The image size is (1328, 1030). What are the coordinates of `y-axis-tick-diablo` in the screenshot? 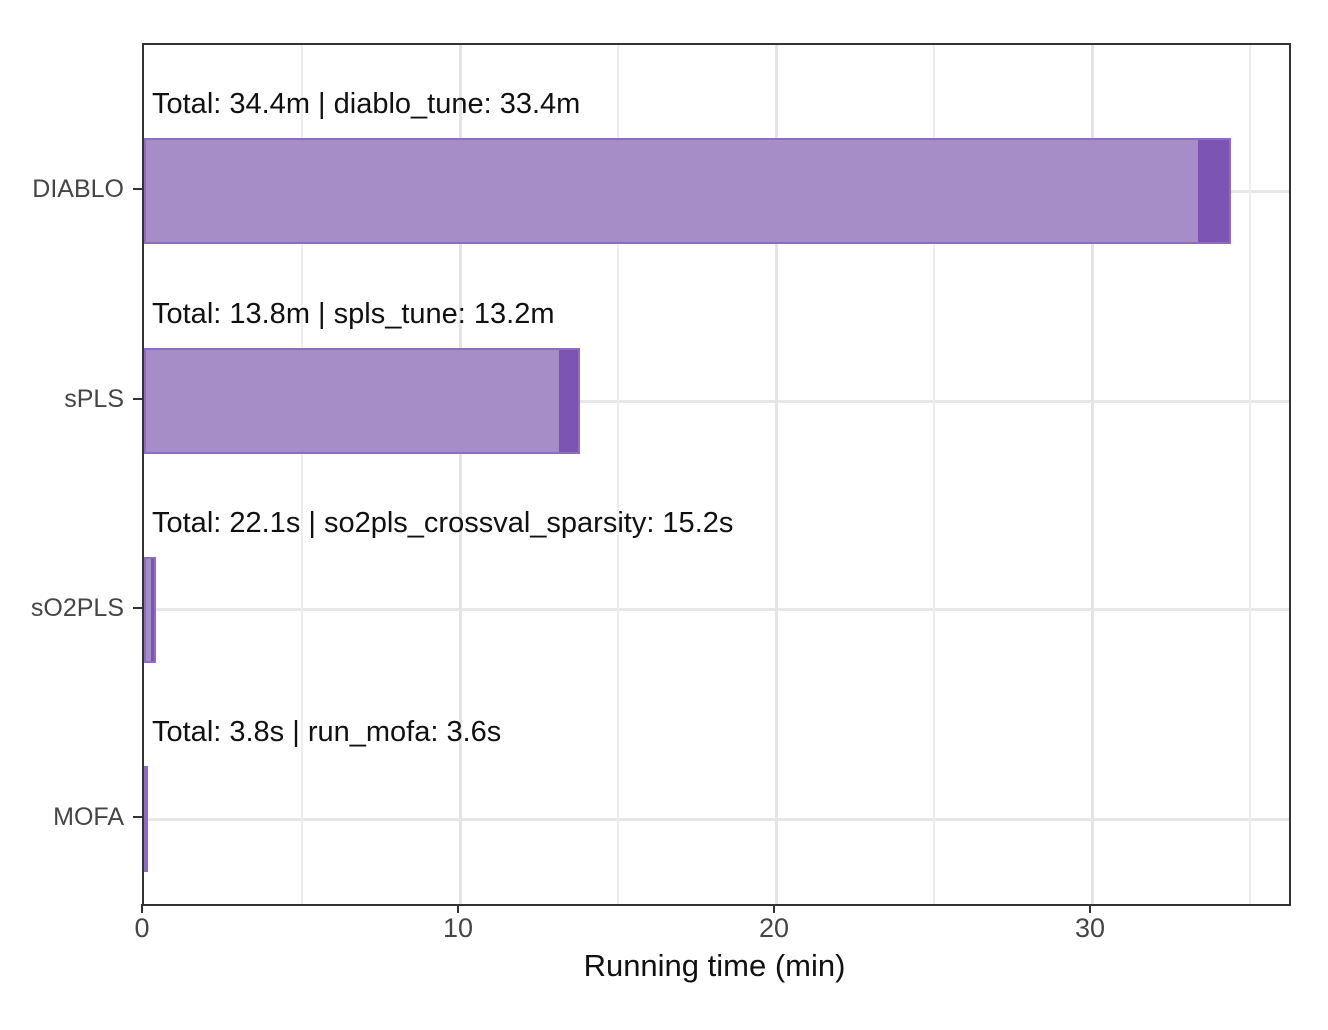 It's located at (137, 189).